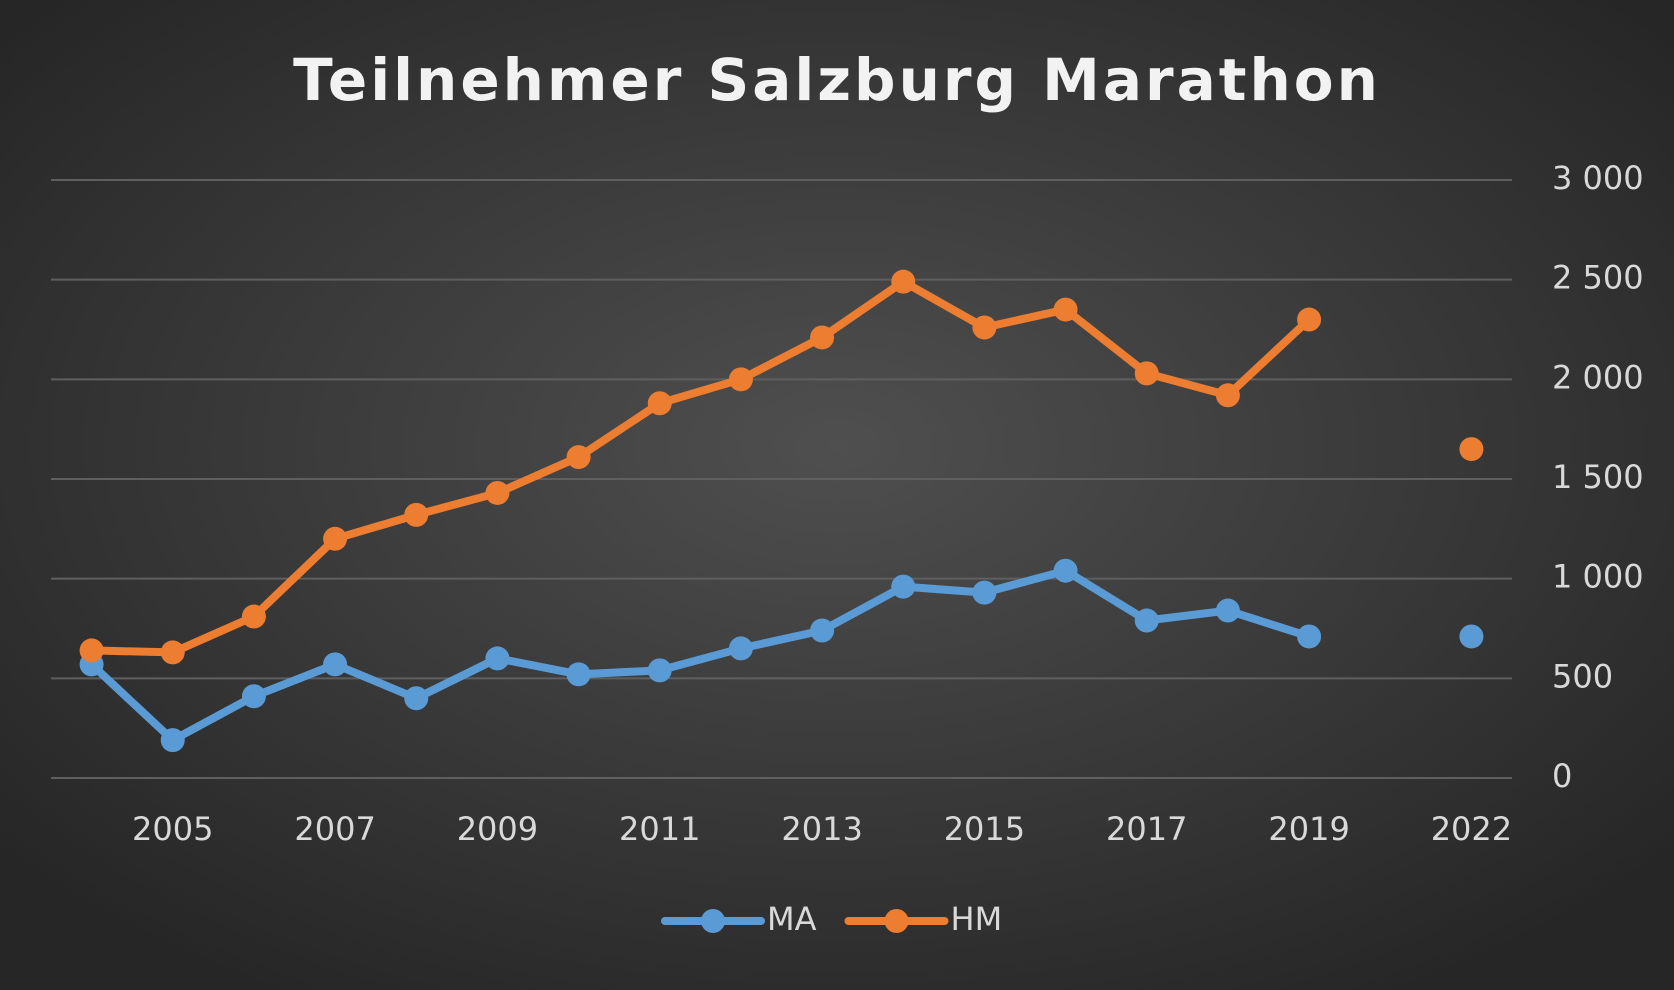 The image size is (1674, 990). I want to click on y-tick-label: 2 000, so click(1598, 377).